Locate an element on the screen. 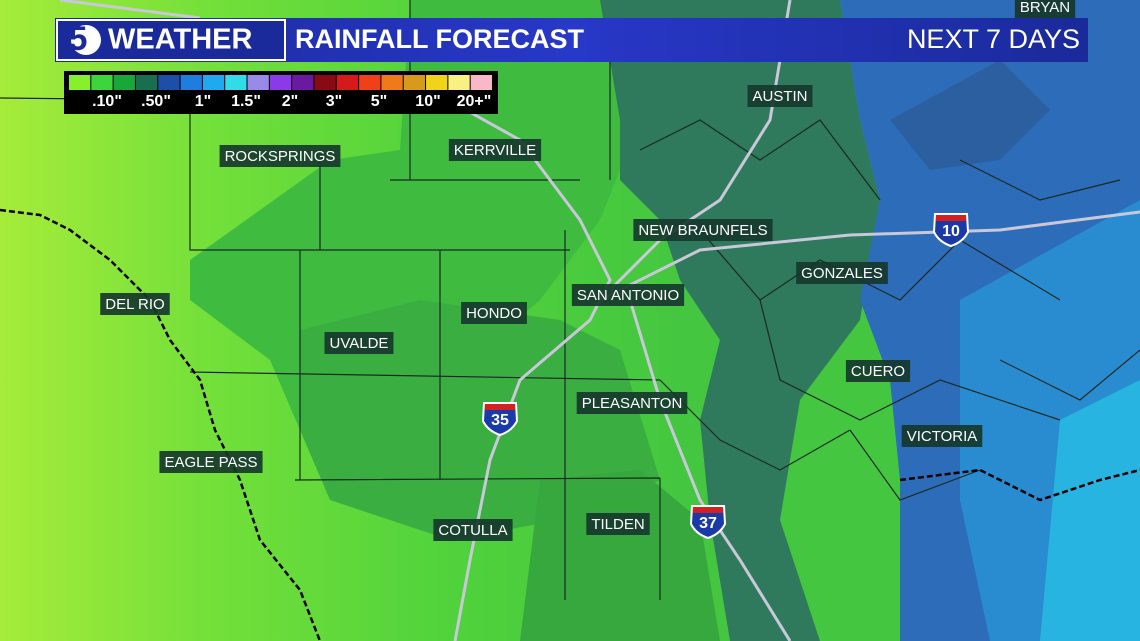 The width and height of the screenshot is (1140, 641). city-label: GONZALES is located at coordinates (842, 273).